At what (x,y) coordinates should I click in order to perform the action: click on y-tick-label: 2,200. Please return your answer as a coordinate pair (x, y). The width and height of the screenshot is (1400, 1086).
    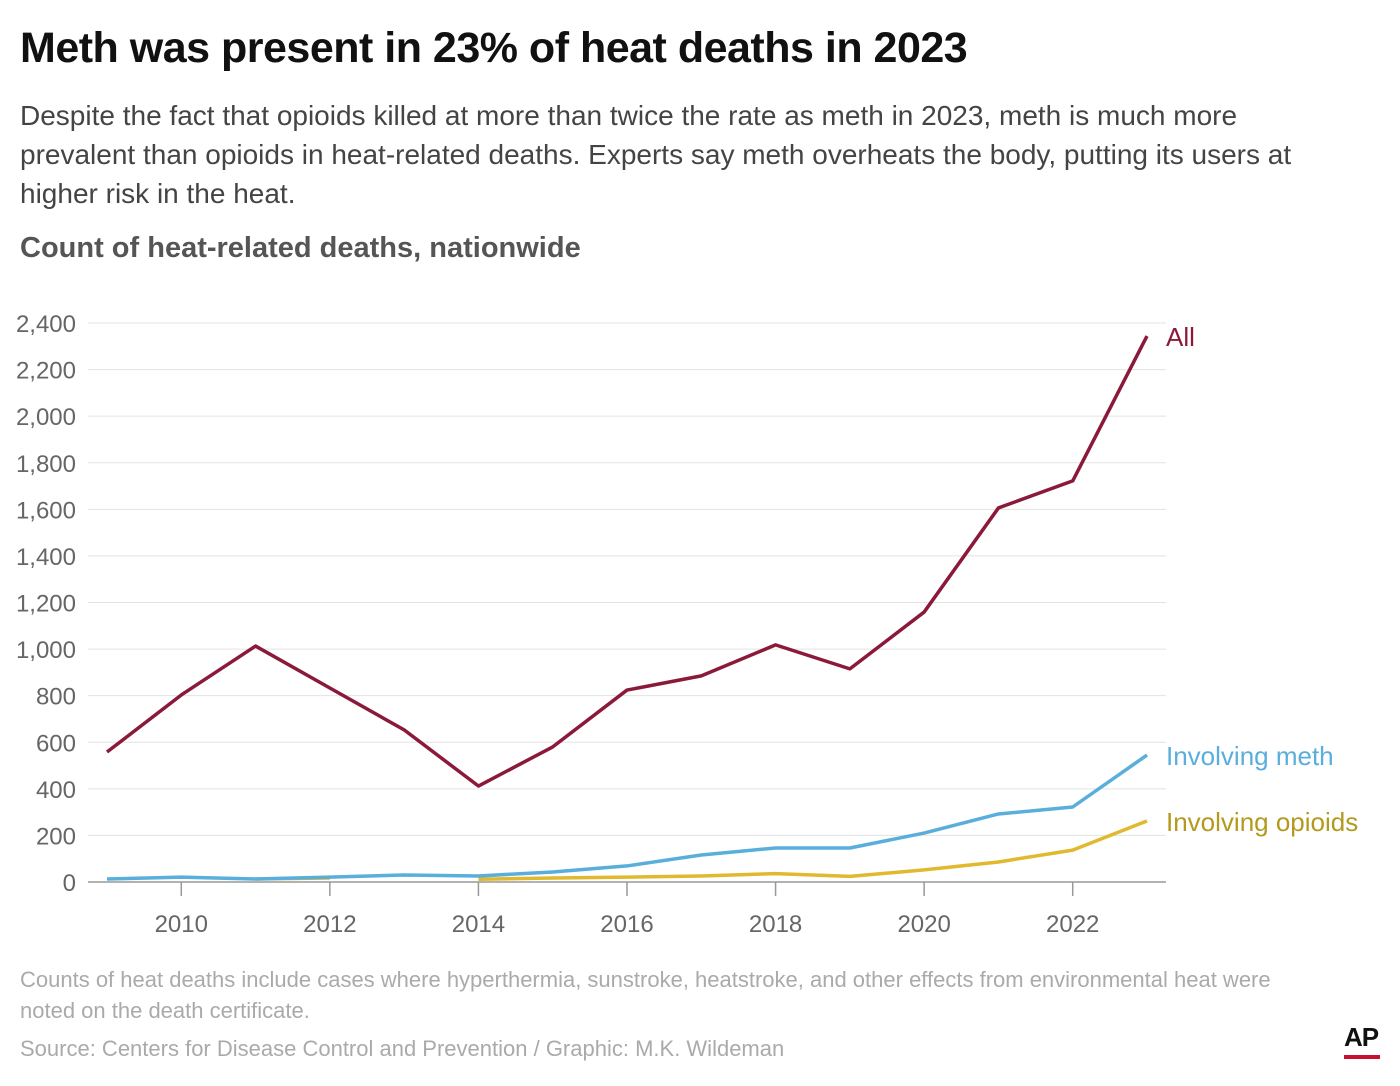
    Looking at the image, I should click on (46, 371).